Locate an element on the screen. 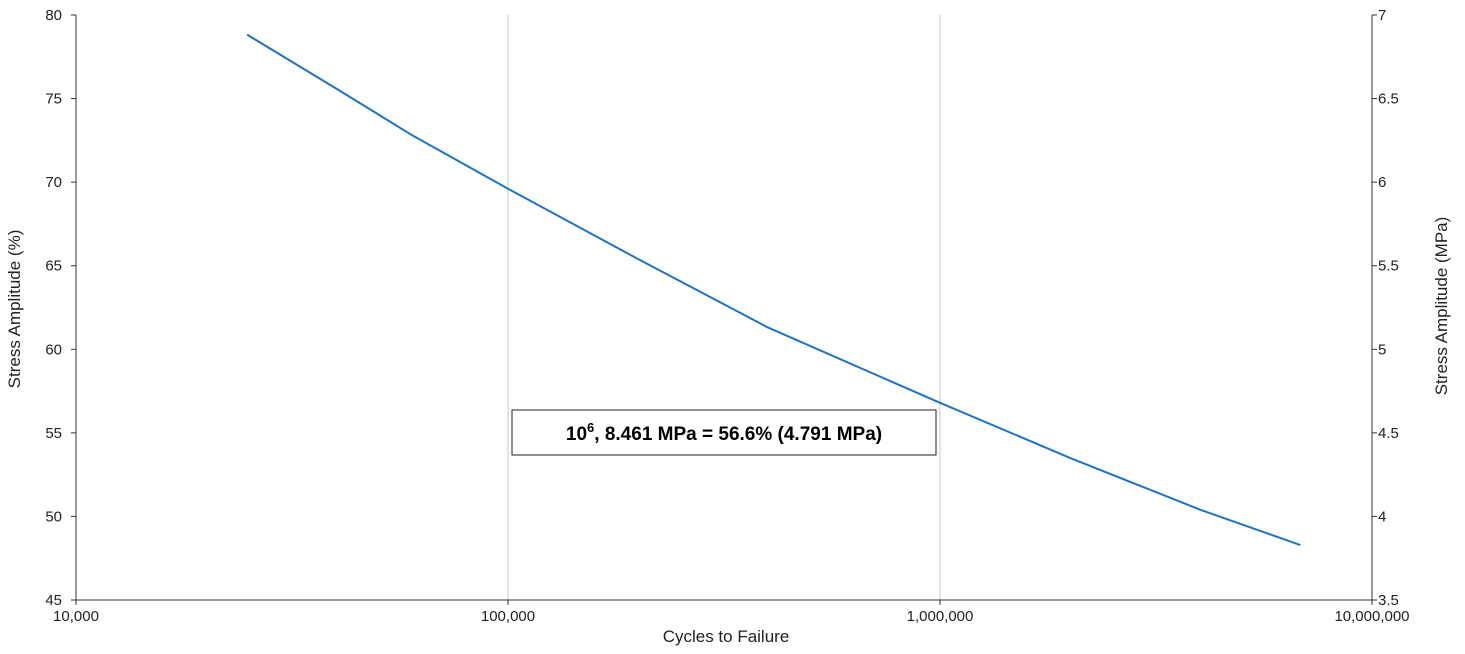 The height and width of the screenshot is (654, 1465). y-tick-label-left: 45 is located at coordinates (53, 600).